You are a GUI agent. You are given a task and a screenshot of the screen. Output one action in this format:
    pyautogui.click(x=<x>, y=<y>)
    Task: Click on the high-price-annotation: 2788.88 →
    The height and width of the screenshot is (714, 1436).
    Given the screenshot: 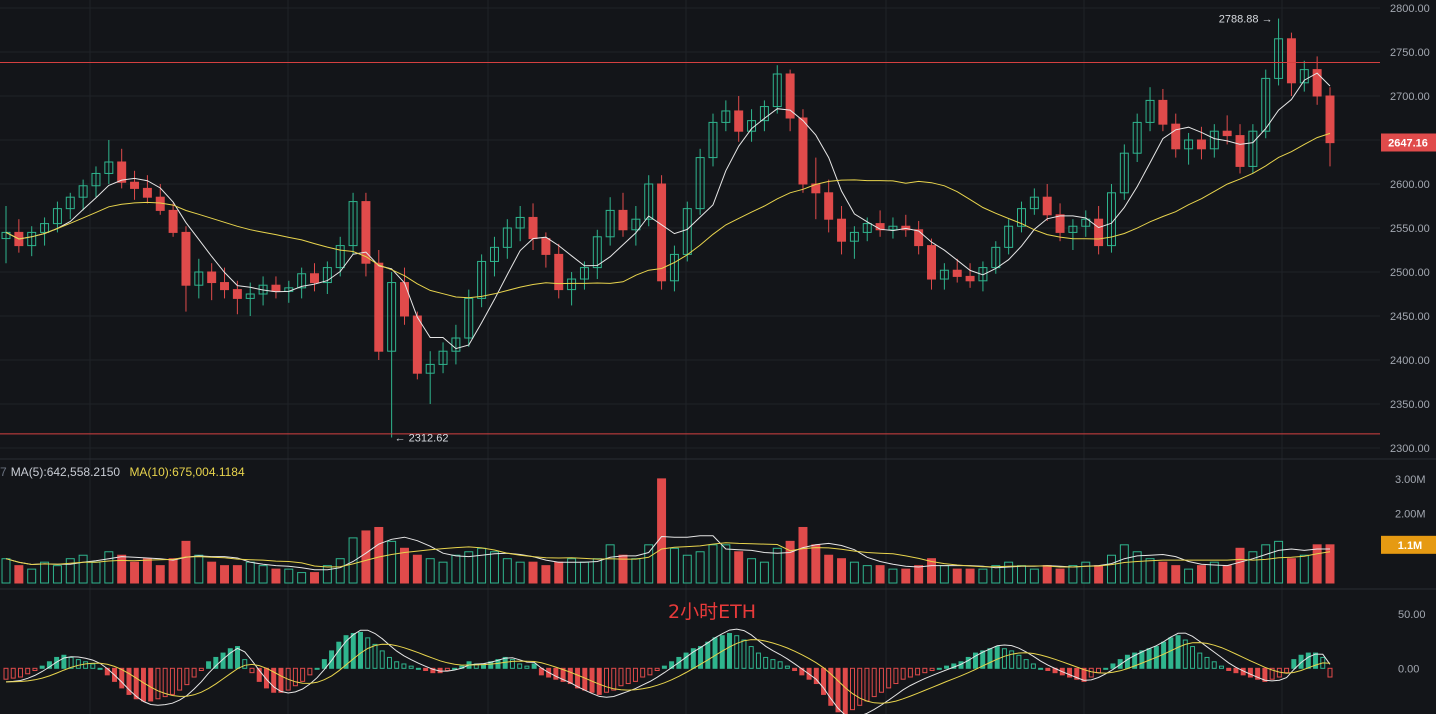 What is the action you would take?
    pyautogui.click(x=1246, y=20)
    